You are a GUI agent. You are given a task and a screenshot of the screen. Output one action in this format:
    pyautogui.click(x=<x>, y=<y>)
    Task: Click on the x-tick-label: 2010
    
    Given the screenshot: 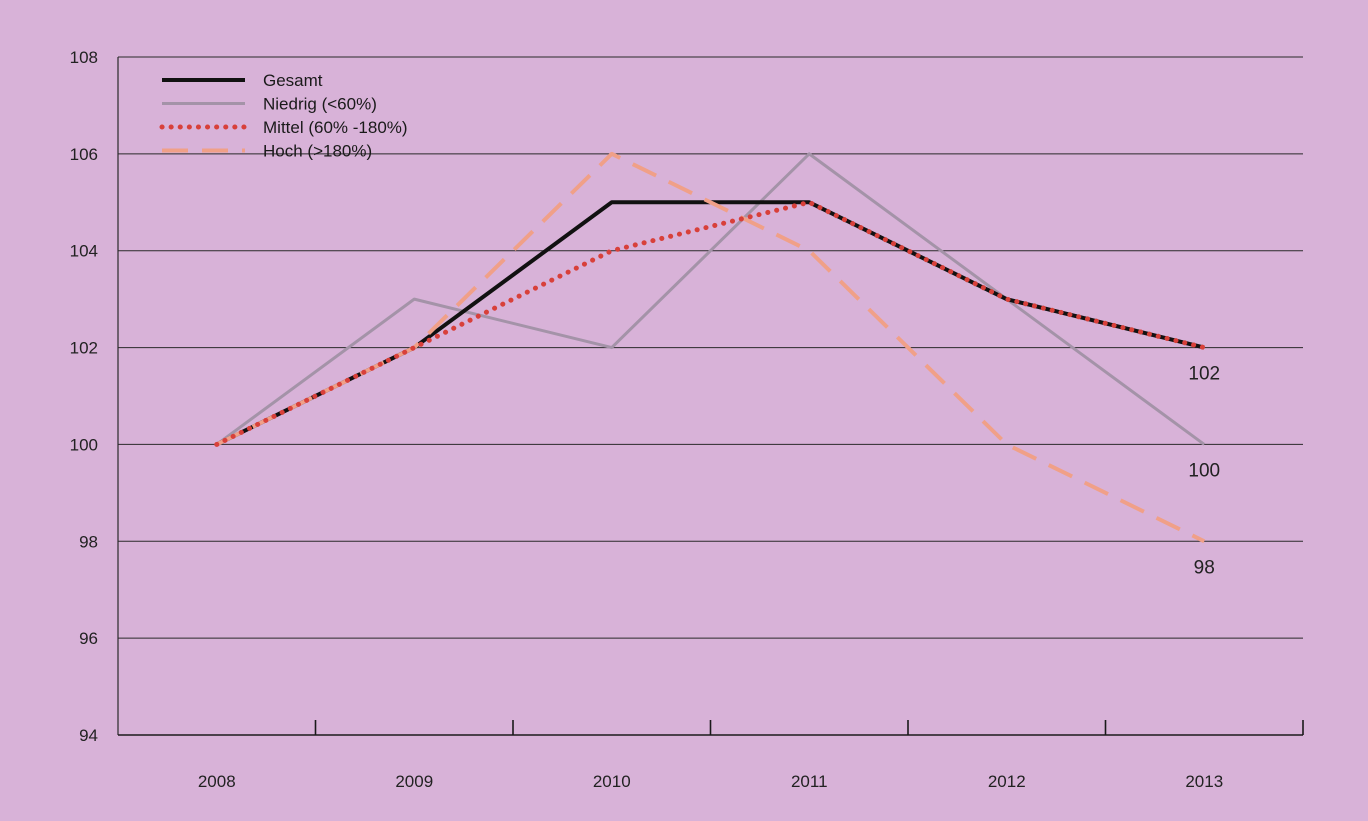 What is the action you would take?
    pyautogui.click(x=612, y=781)
    